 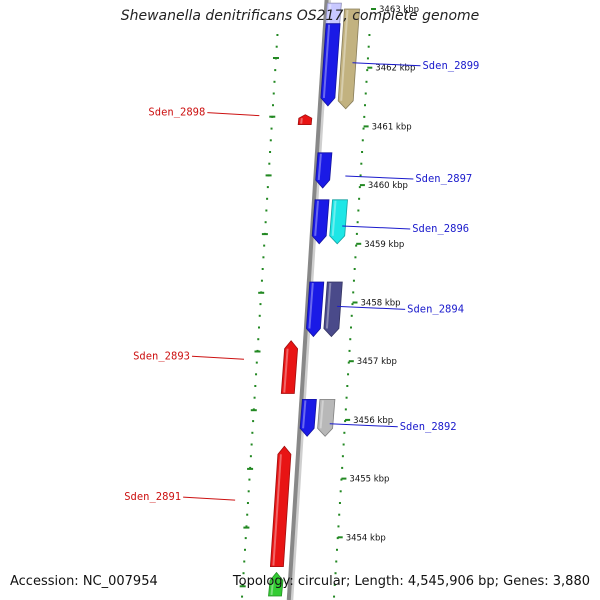 I want to click on scale-tick-label: 3454 kbp, so click(x=366, y=538).